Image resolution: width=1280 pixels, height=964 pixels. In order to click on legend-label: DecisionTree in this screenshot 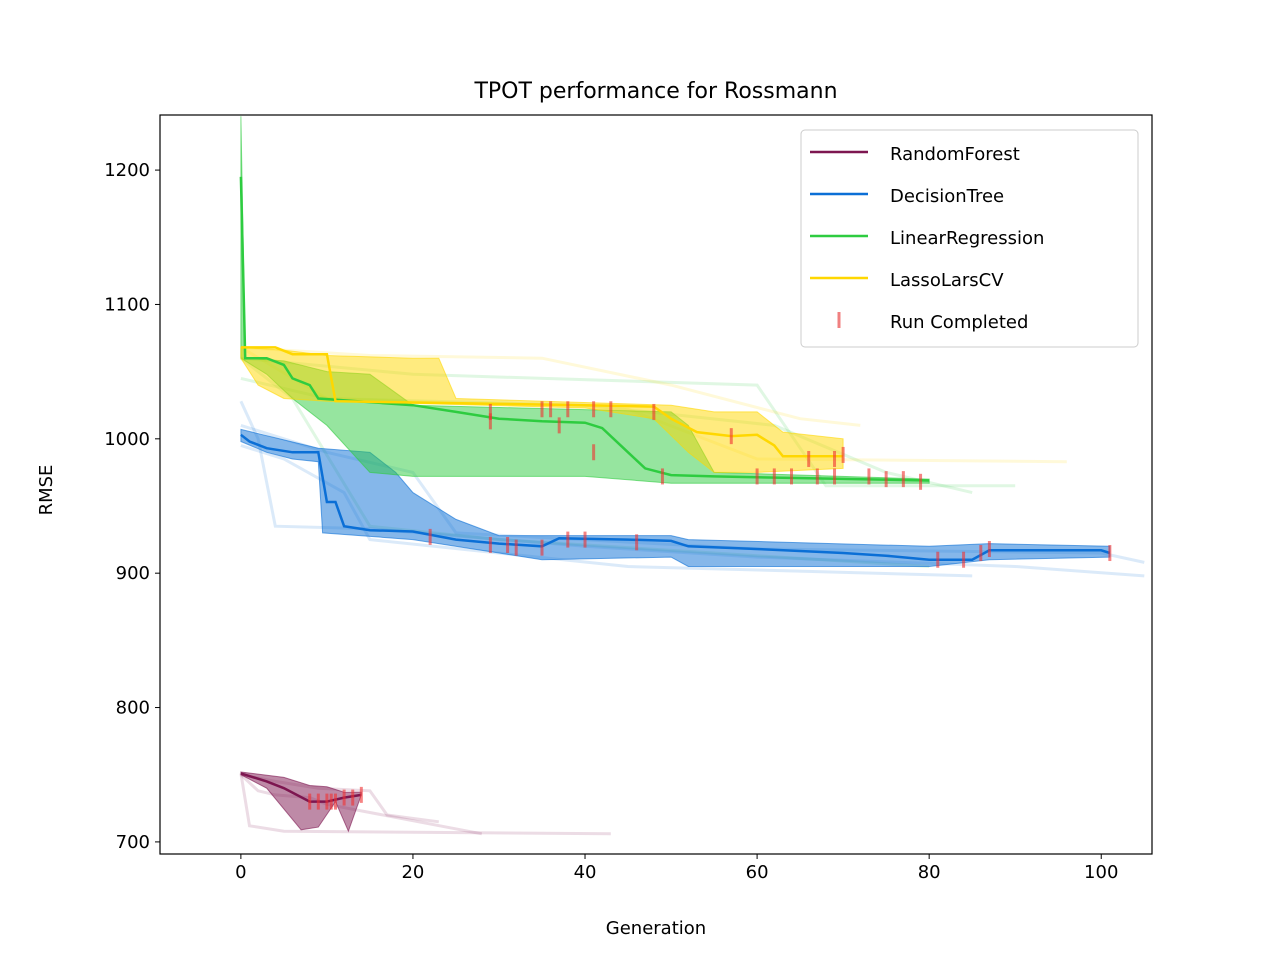, I will do `click(947, 196)`.